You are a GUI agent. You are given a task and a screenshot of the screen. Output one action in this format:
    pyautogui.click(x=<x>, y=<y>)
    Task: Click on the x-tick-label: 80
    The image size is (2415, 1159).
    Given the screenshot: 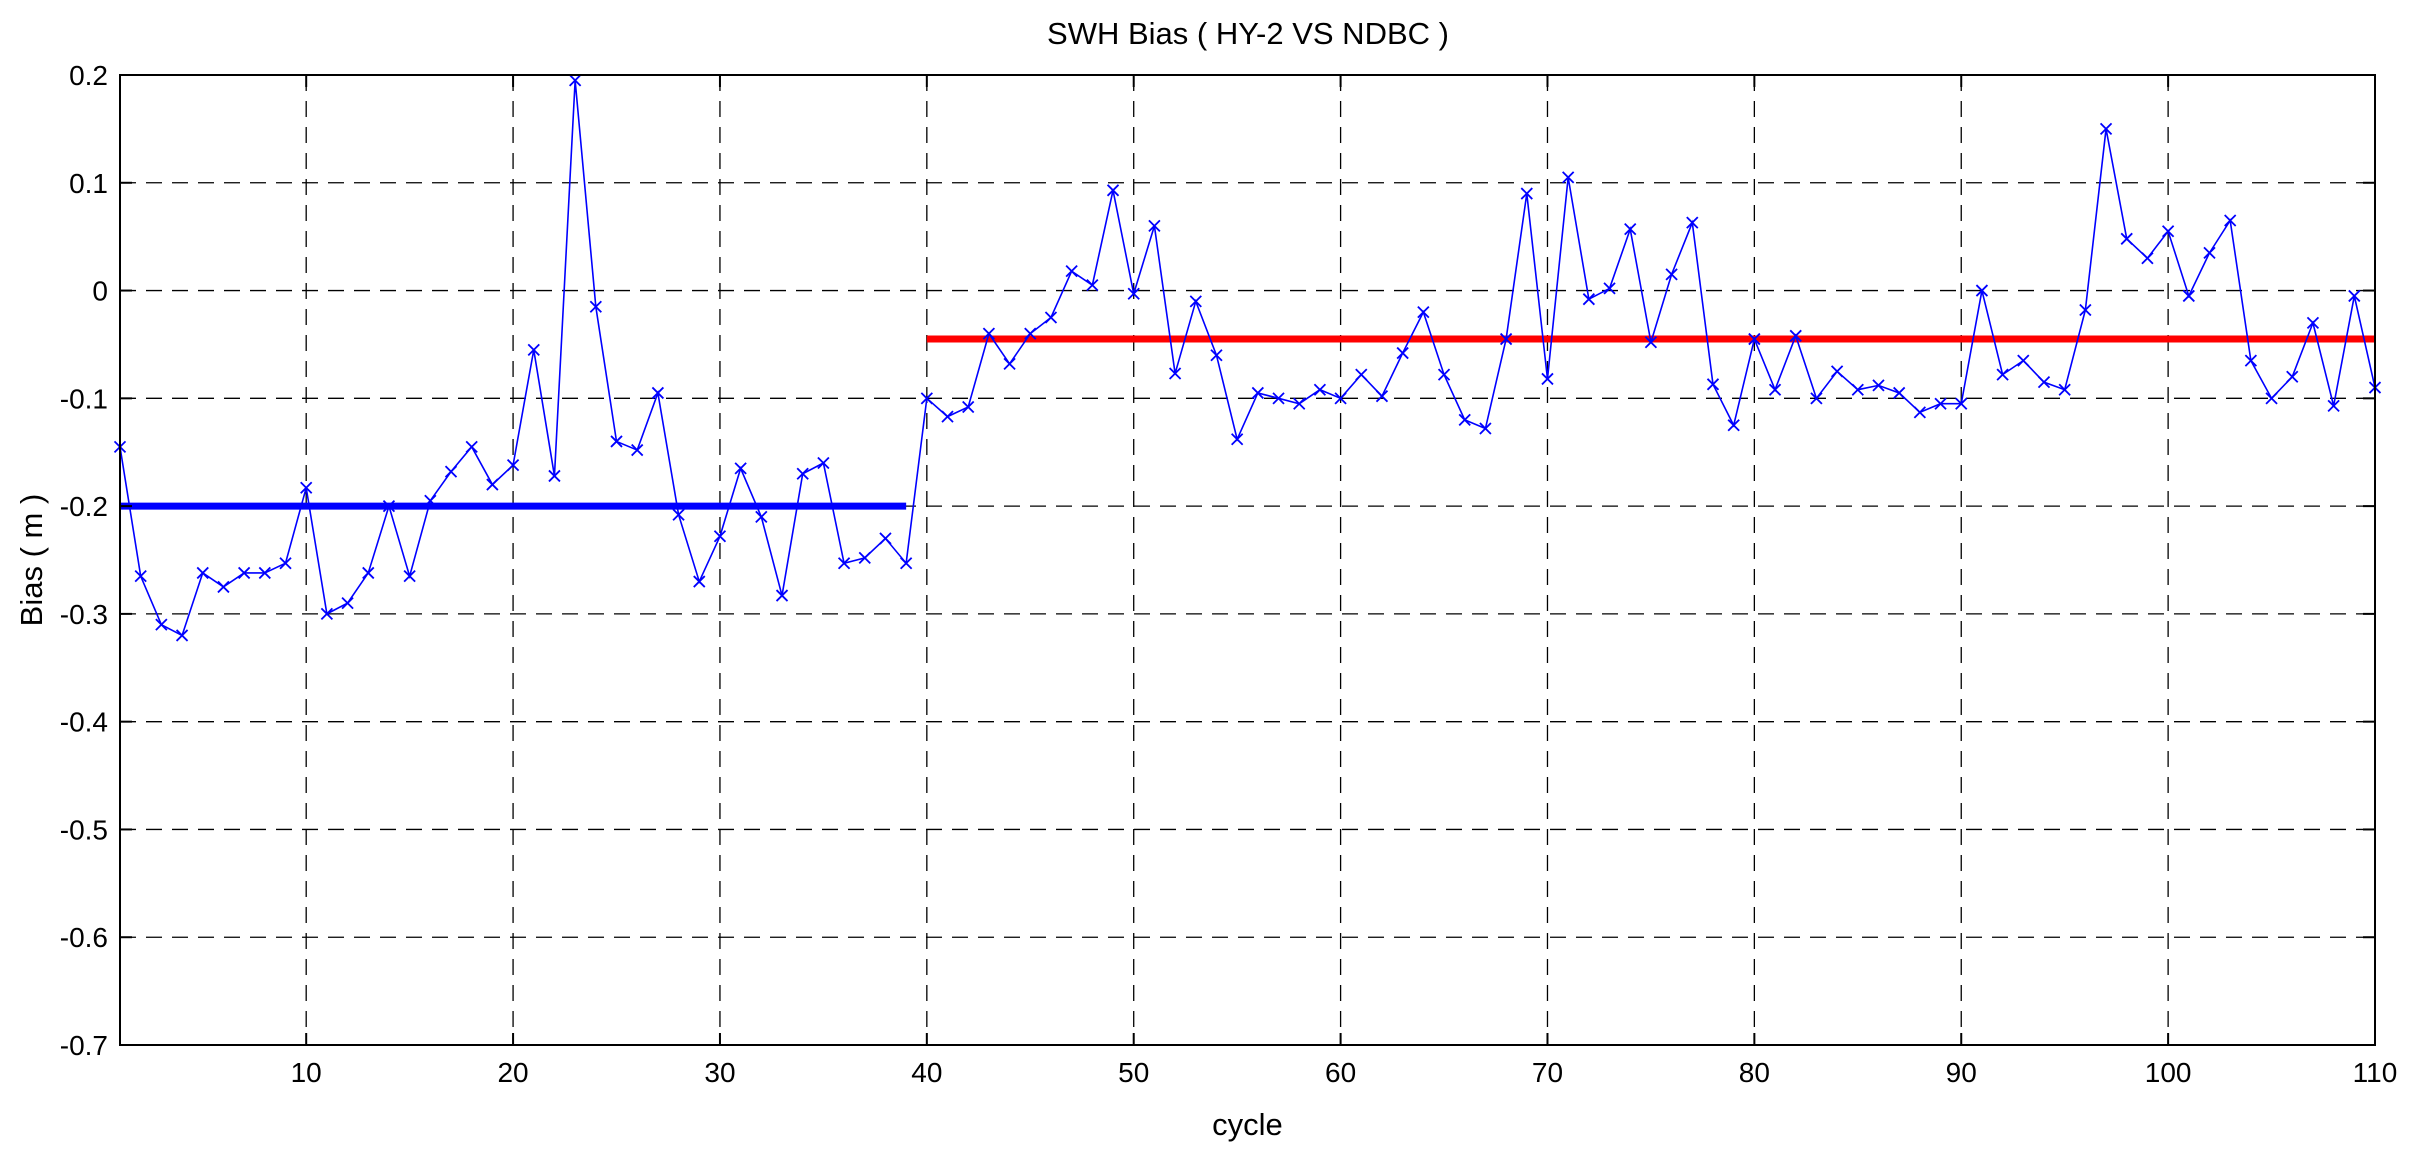 What is the action you would take?
    pyautogui.click(x=1754, y=1072)
    